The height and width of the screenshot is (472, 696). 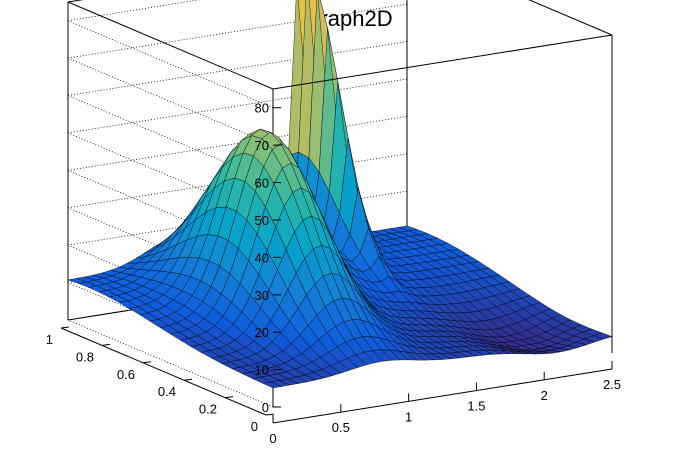 I want to click on y-tick-label: 0.2, so click(x=208, y=409).